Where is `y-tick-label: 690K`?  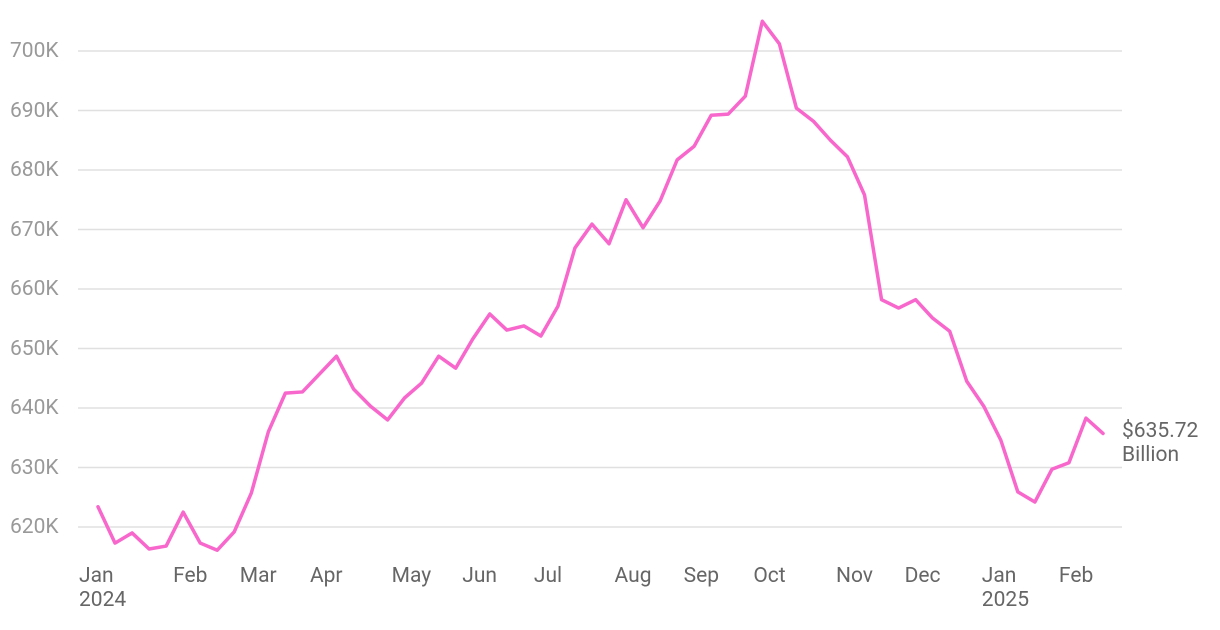 y-tick-label: 690K is located at coordinates (34, 110).